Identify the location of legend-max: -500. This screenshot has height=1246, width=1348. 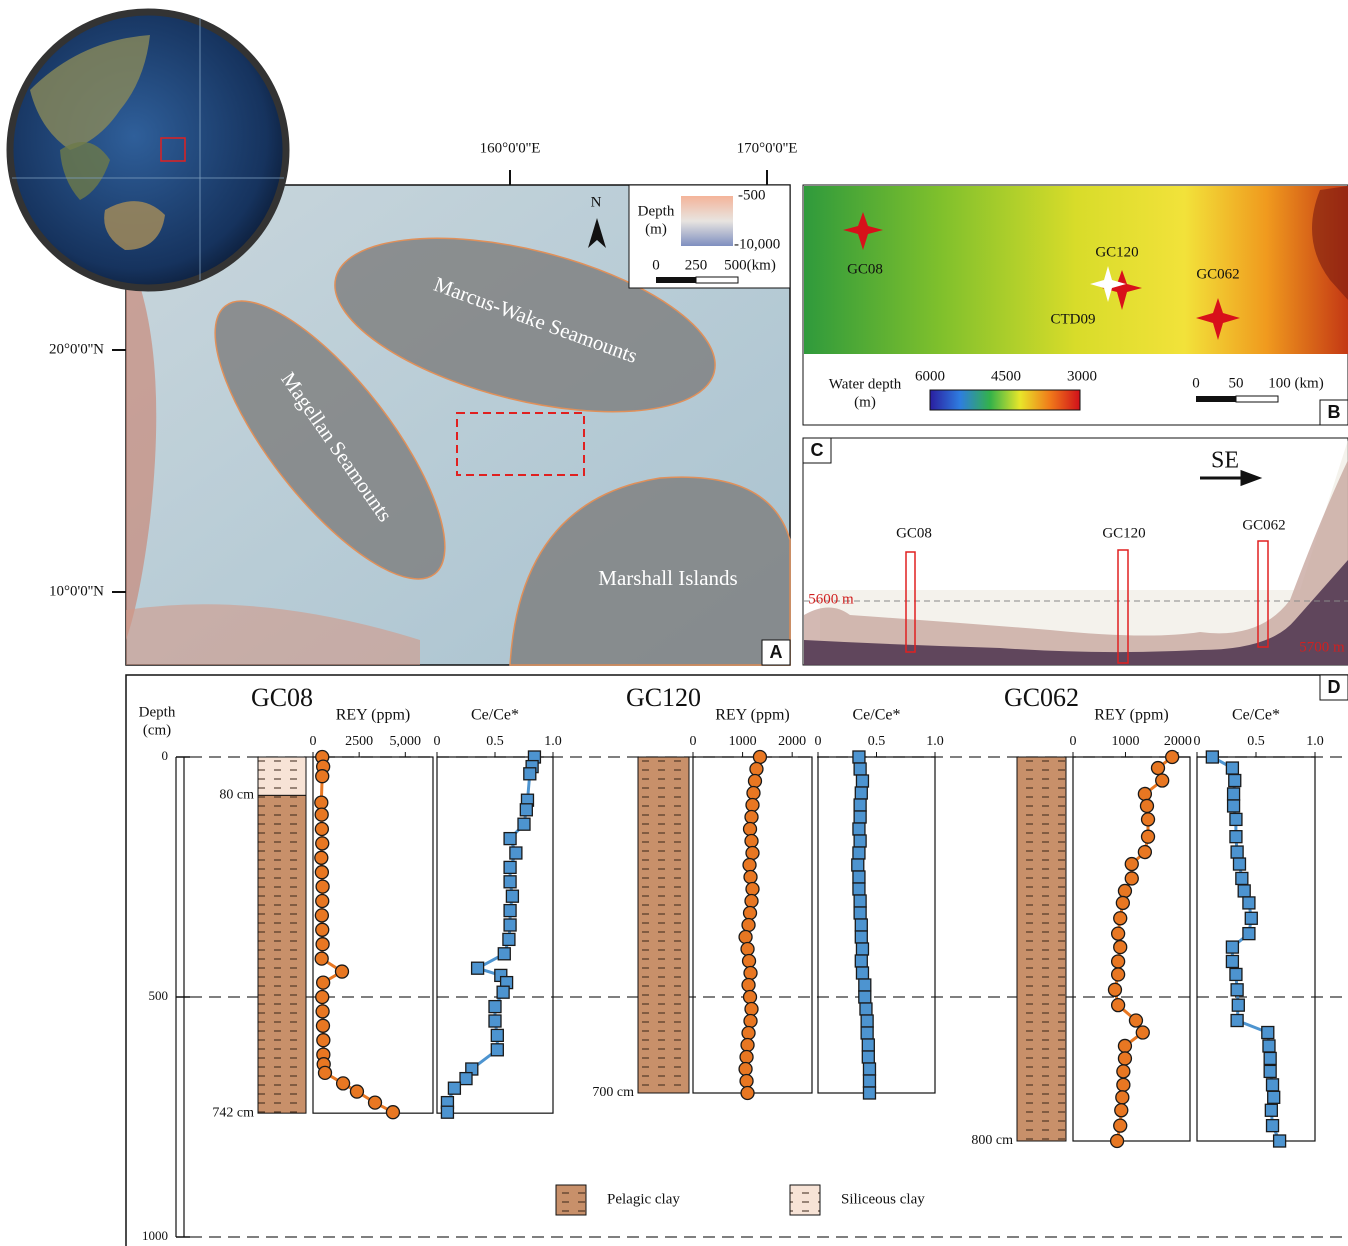
(752, 195).